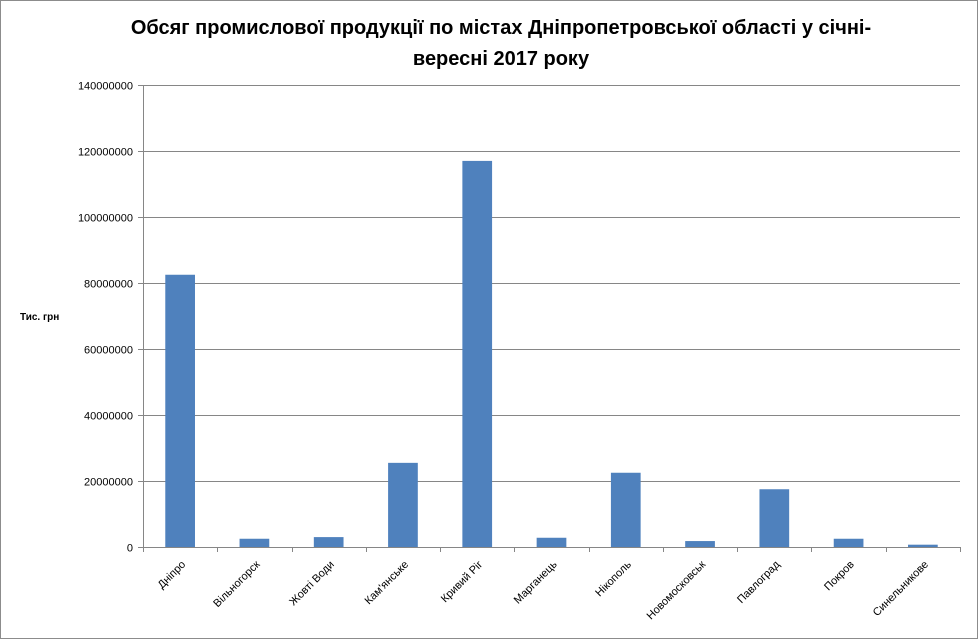  What do you see at coordinates (312, 584) in the screenshot?
I see `x-tick-label: Жовті Води` at bounding box center [312, 584].